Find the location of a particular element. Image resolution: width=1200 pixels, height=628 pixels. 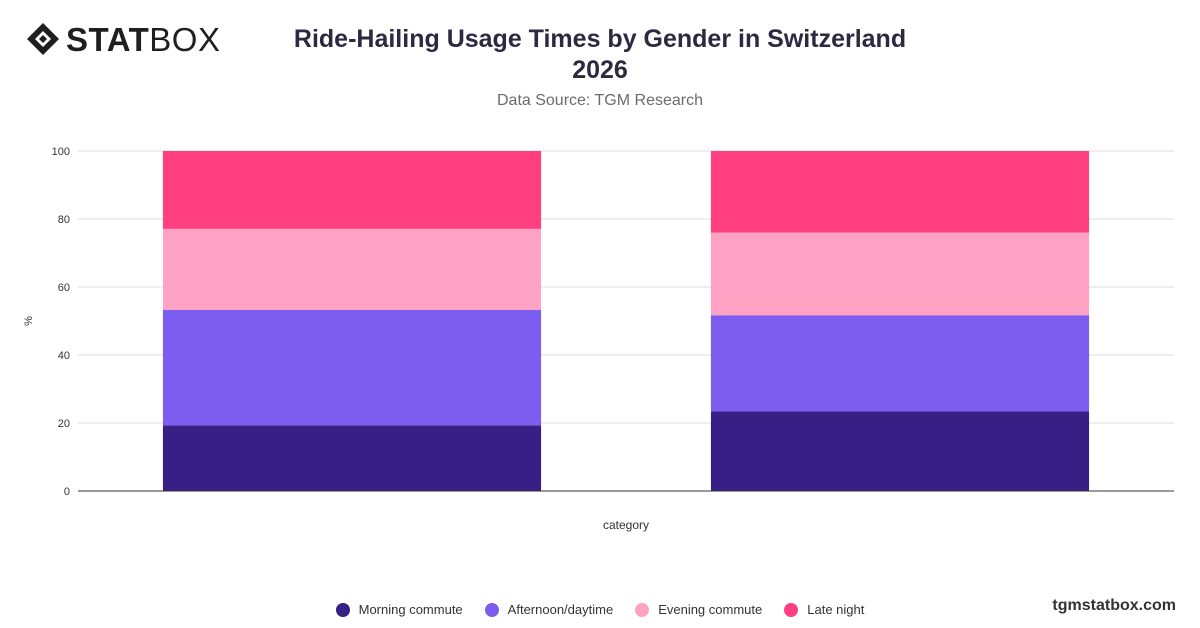

legend-item: Morning commute is located at coordinates (399, 609).